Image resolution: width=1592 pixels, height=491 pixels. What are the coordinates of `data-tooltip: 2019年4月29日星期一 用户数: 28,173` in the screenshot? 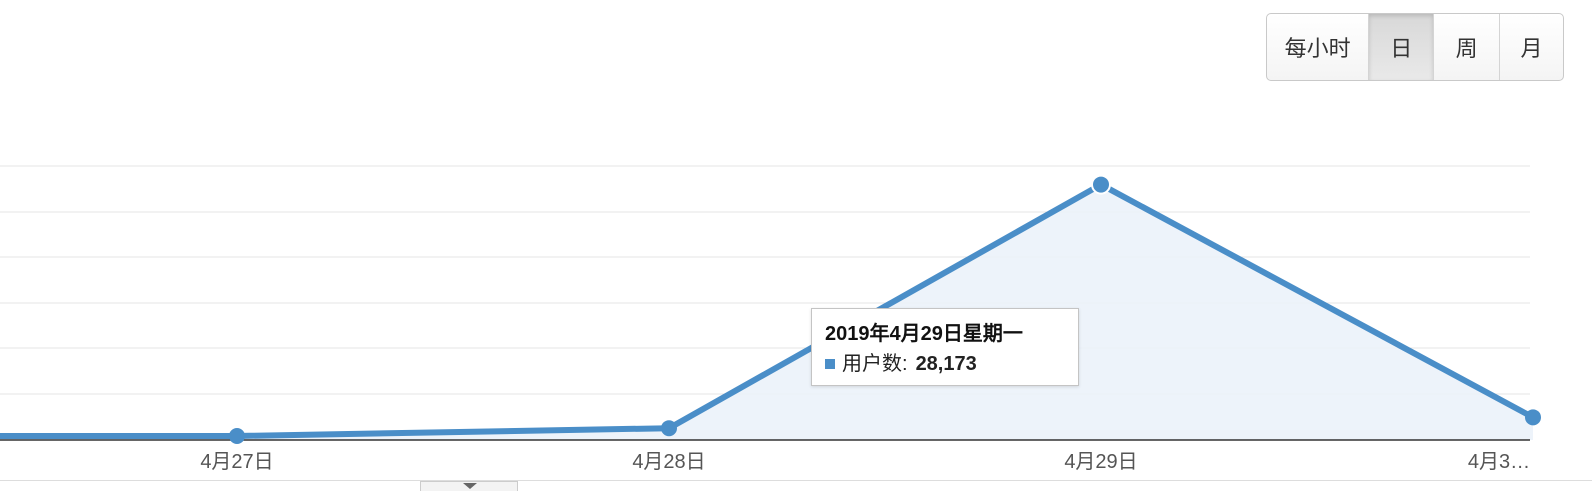 It's located at (945, 347).